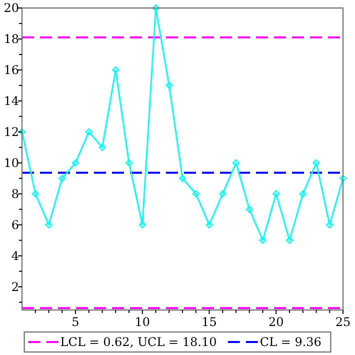  I want to click on y-tick-label: 6, so click(15, 225).